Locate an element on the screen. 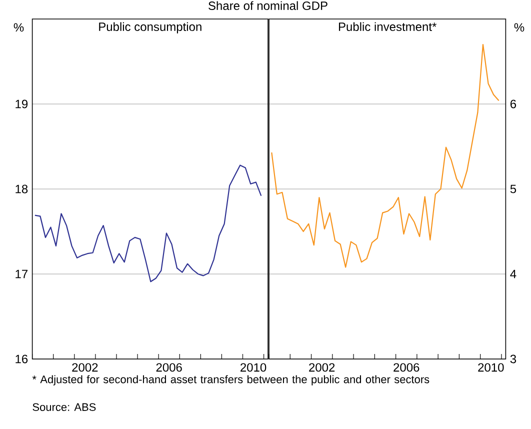  y-tick-label: 3 is located at coordinates (513, 359).